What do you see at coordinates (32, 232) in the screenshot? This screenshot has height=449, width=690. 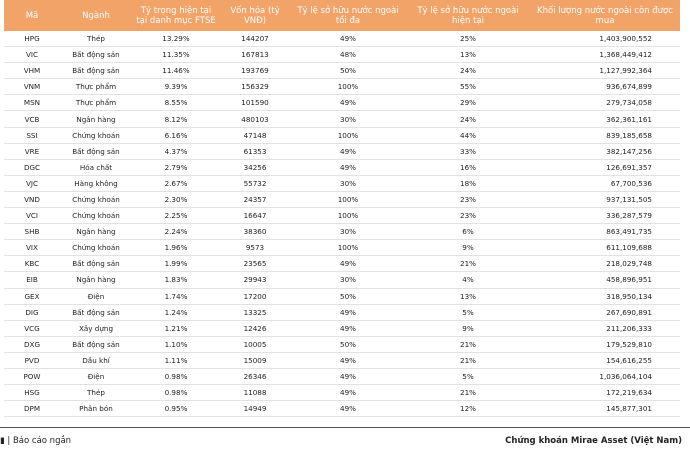 I see `table-cell: SHB` at bounding box center [32, 232].